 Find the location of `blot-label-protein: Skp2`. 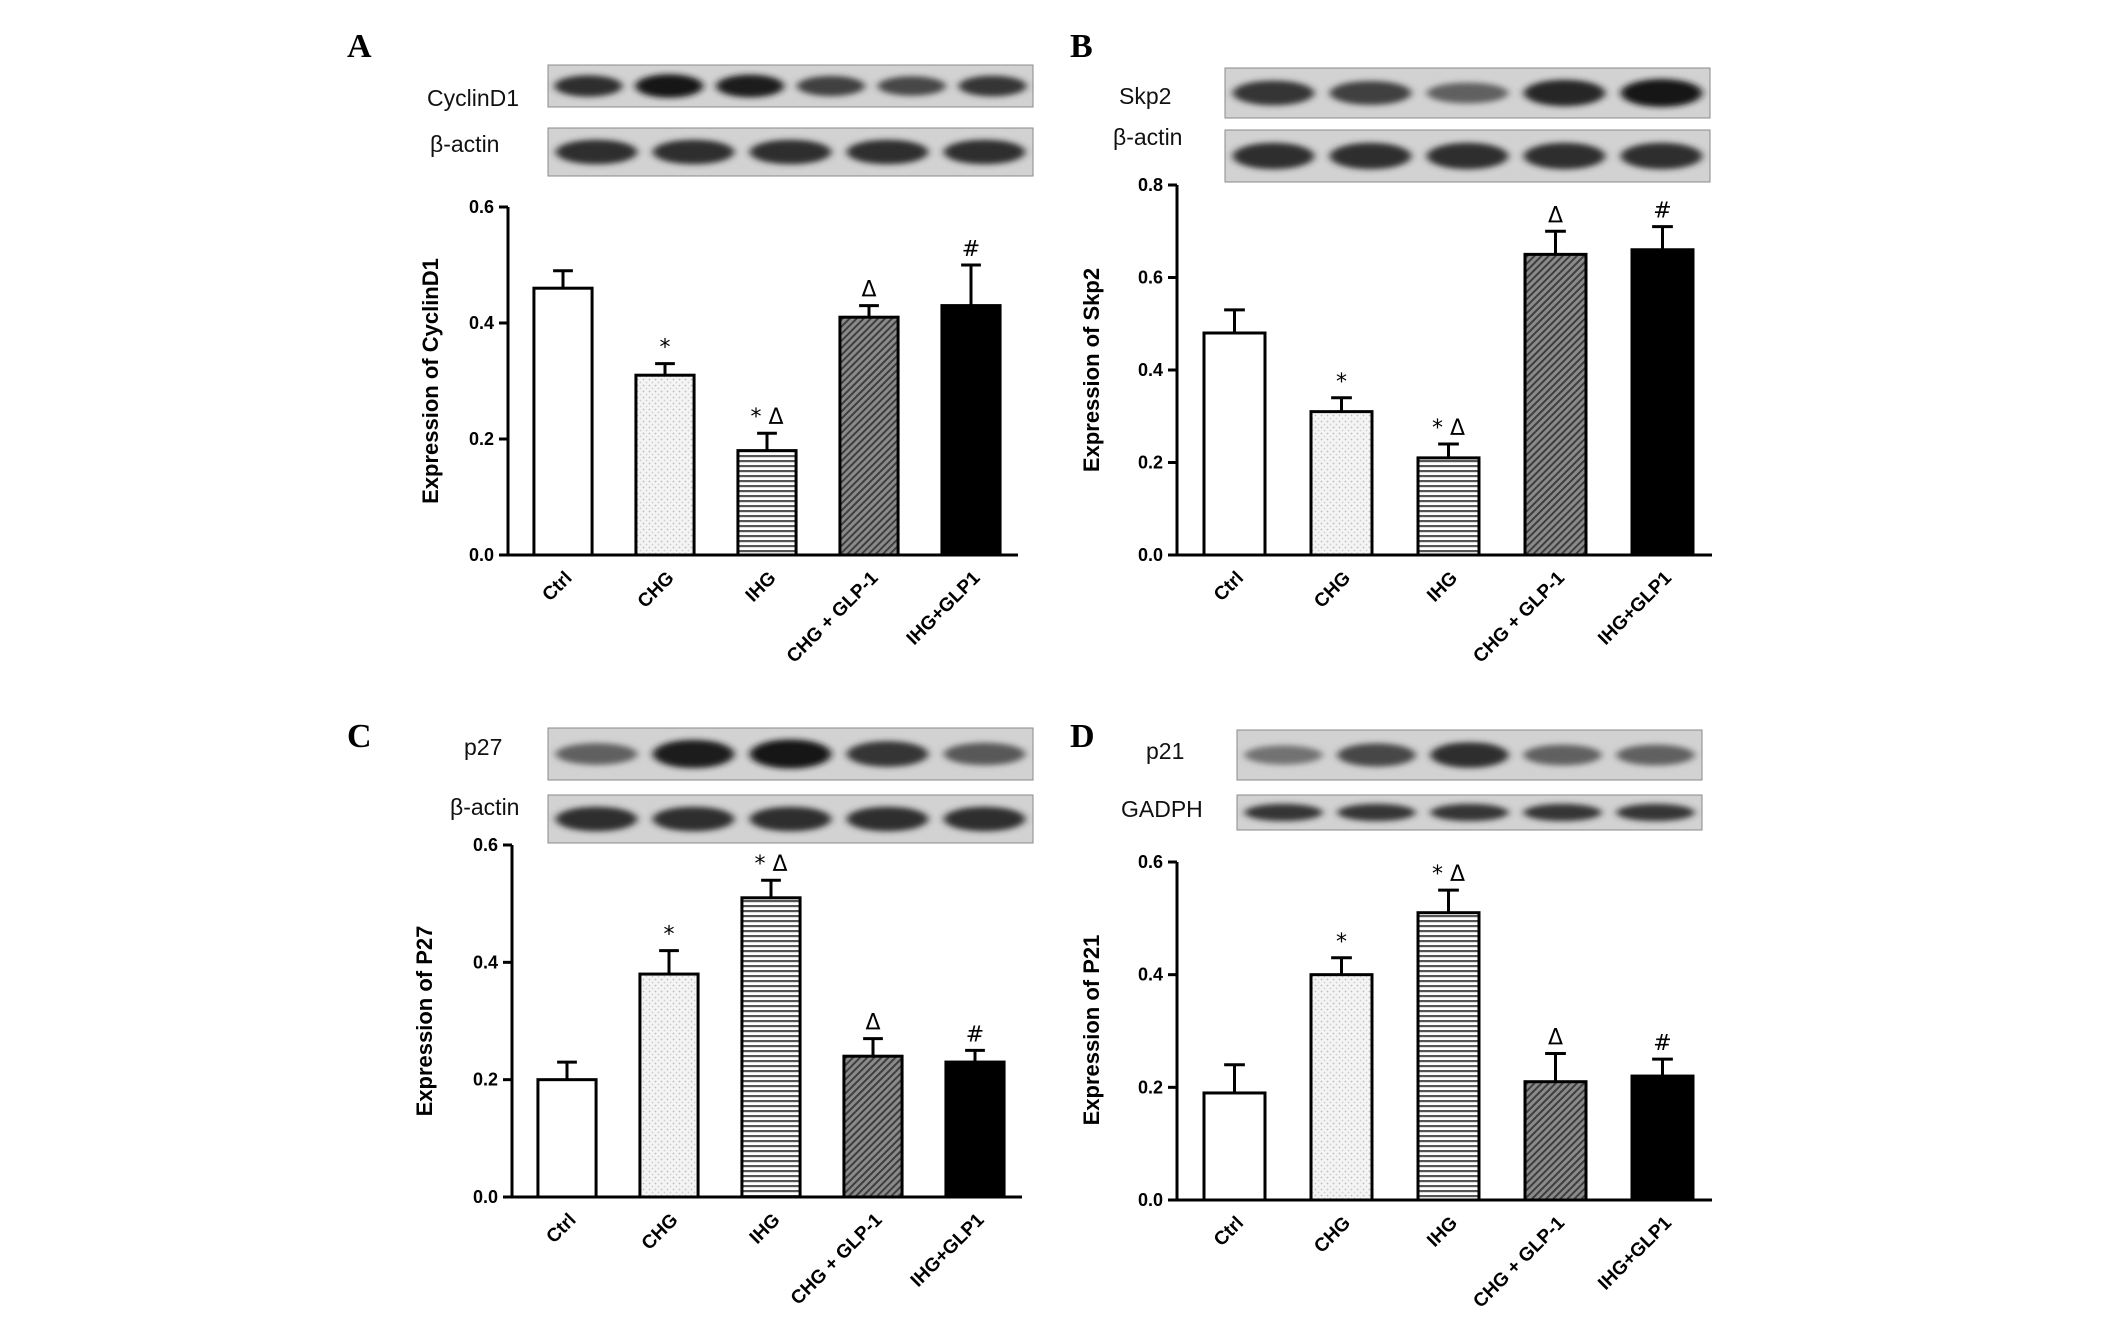

blot-label-protein: Skp2 is located at coordinates (1145, 96).